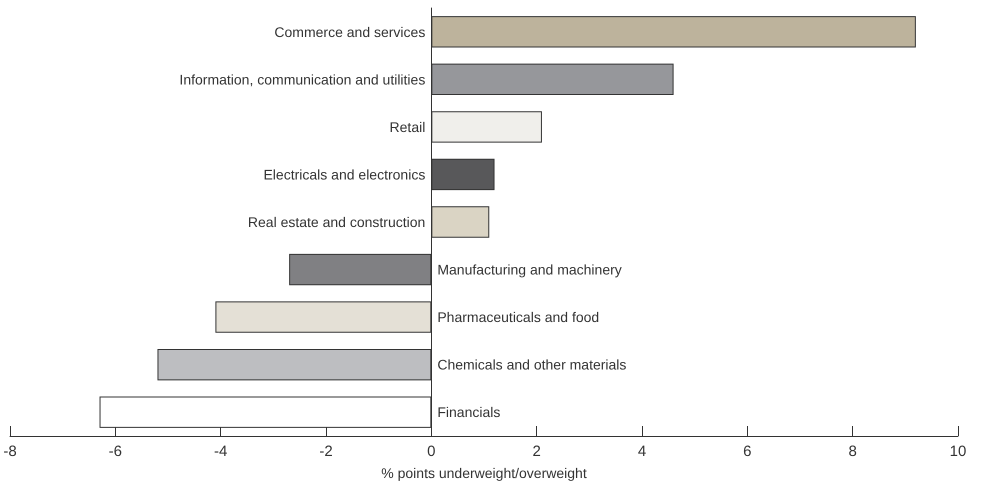  What do you see at coordinates (221, 451) in the screenshot?
I see `x-tick-label: -4` at bounding box center [221, 451].